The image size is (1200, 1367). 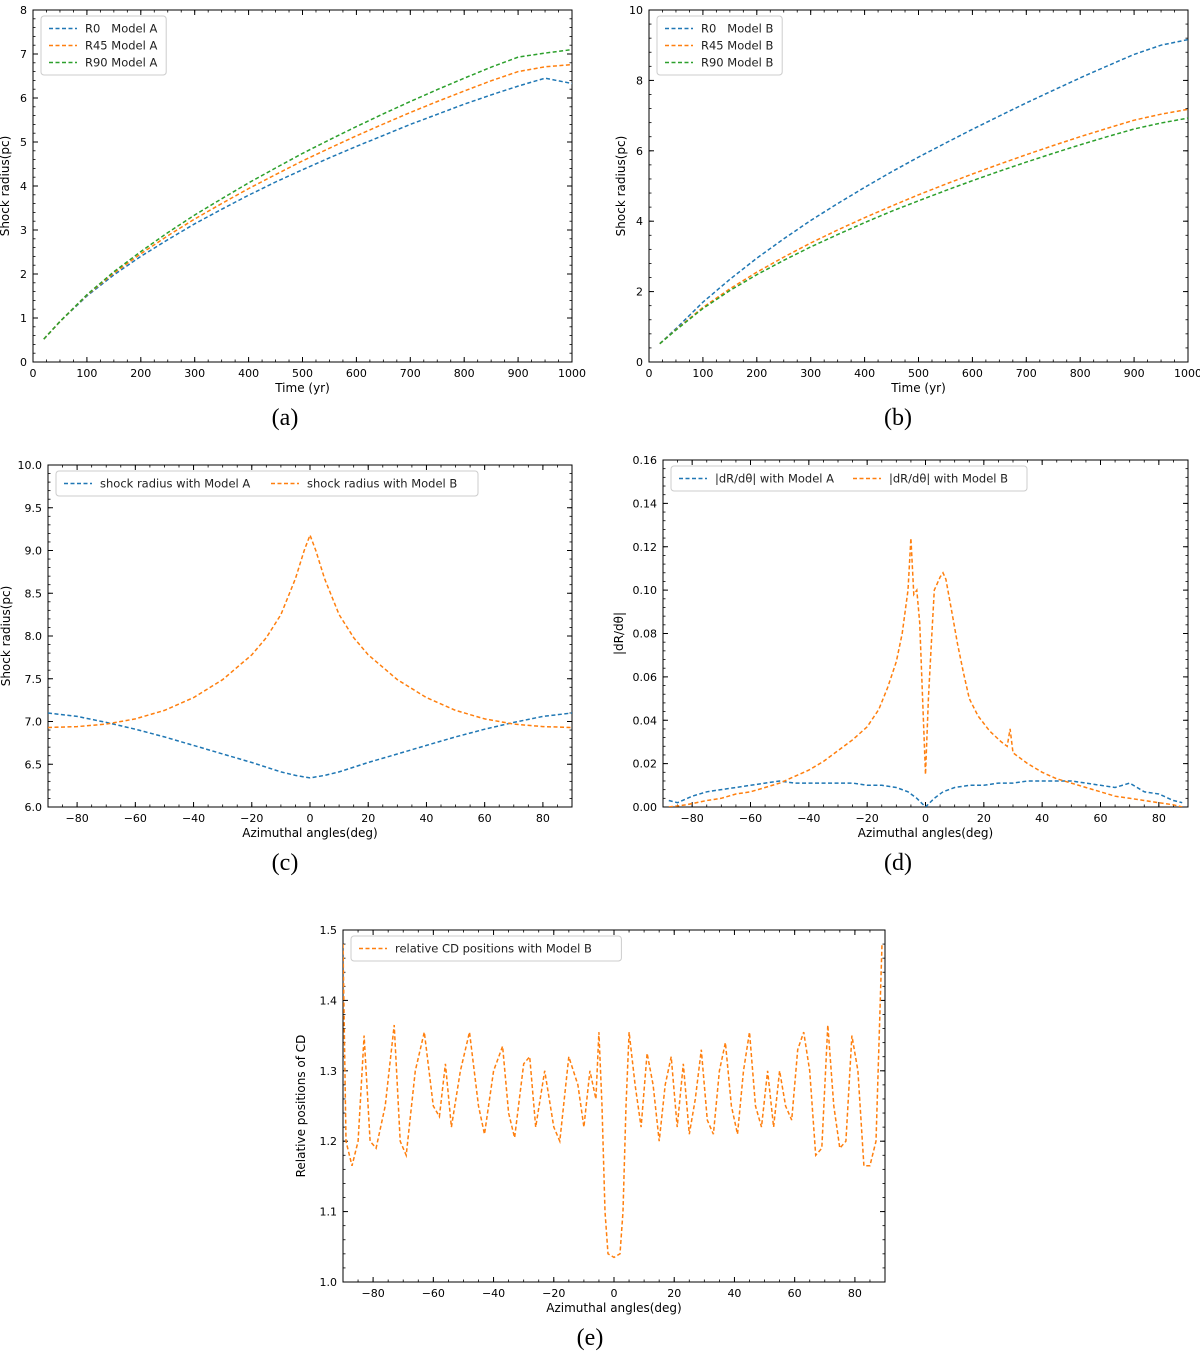 I want to click on y-tick-label: 0, so click(x=23, y=362).